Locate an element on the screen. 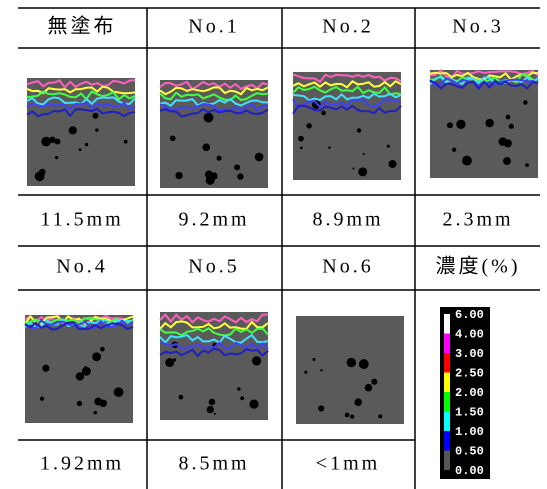  measurement: 2.3mm is located at coordinates (477, 220).